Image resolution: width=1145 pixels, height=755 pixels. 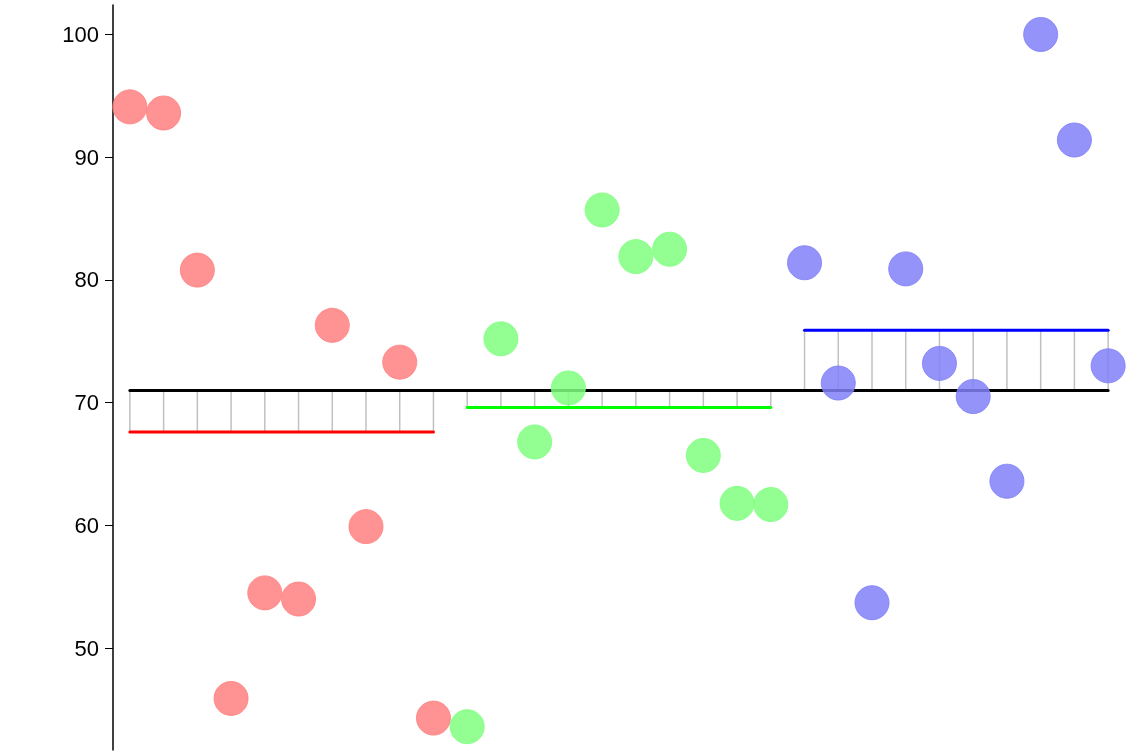 What do you see at coordinates (86, 525) in the screenshot?
I see `y-tick-label: 60` at bounding box center [86, 525].